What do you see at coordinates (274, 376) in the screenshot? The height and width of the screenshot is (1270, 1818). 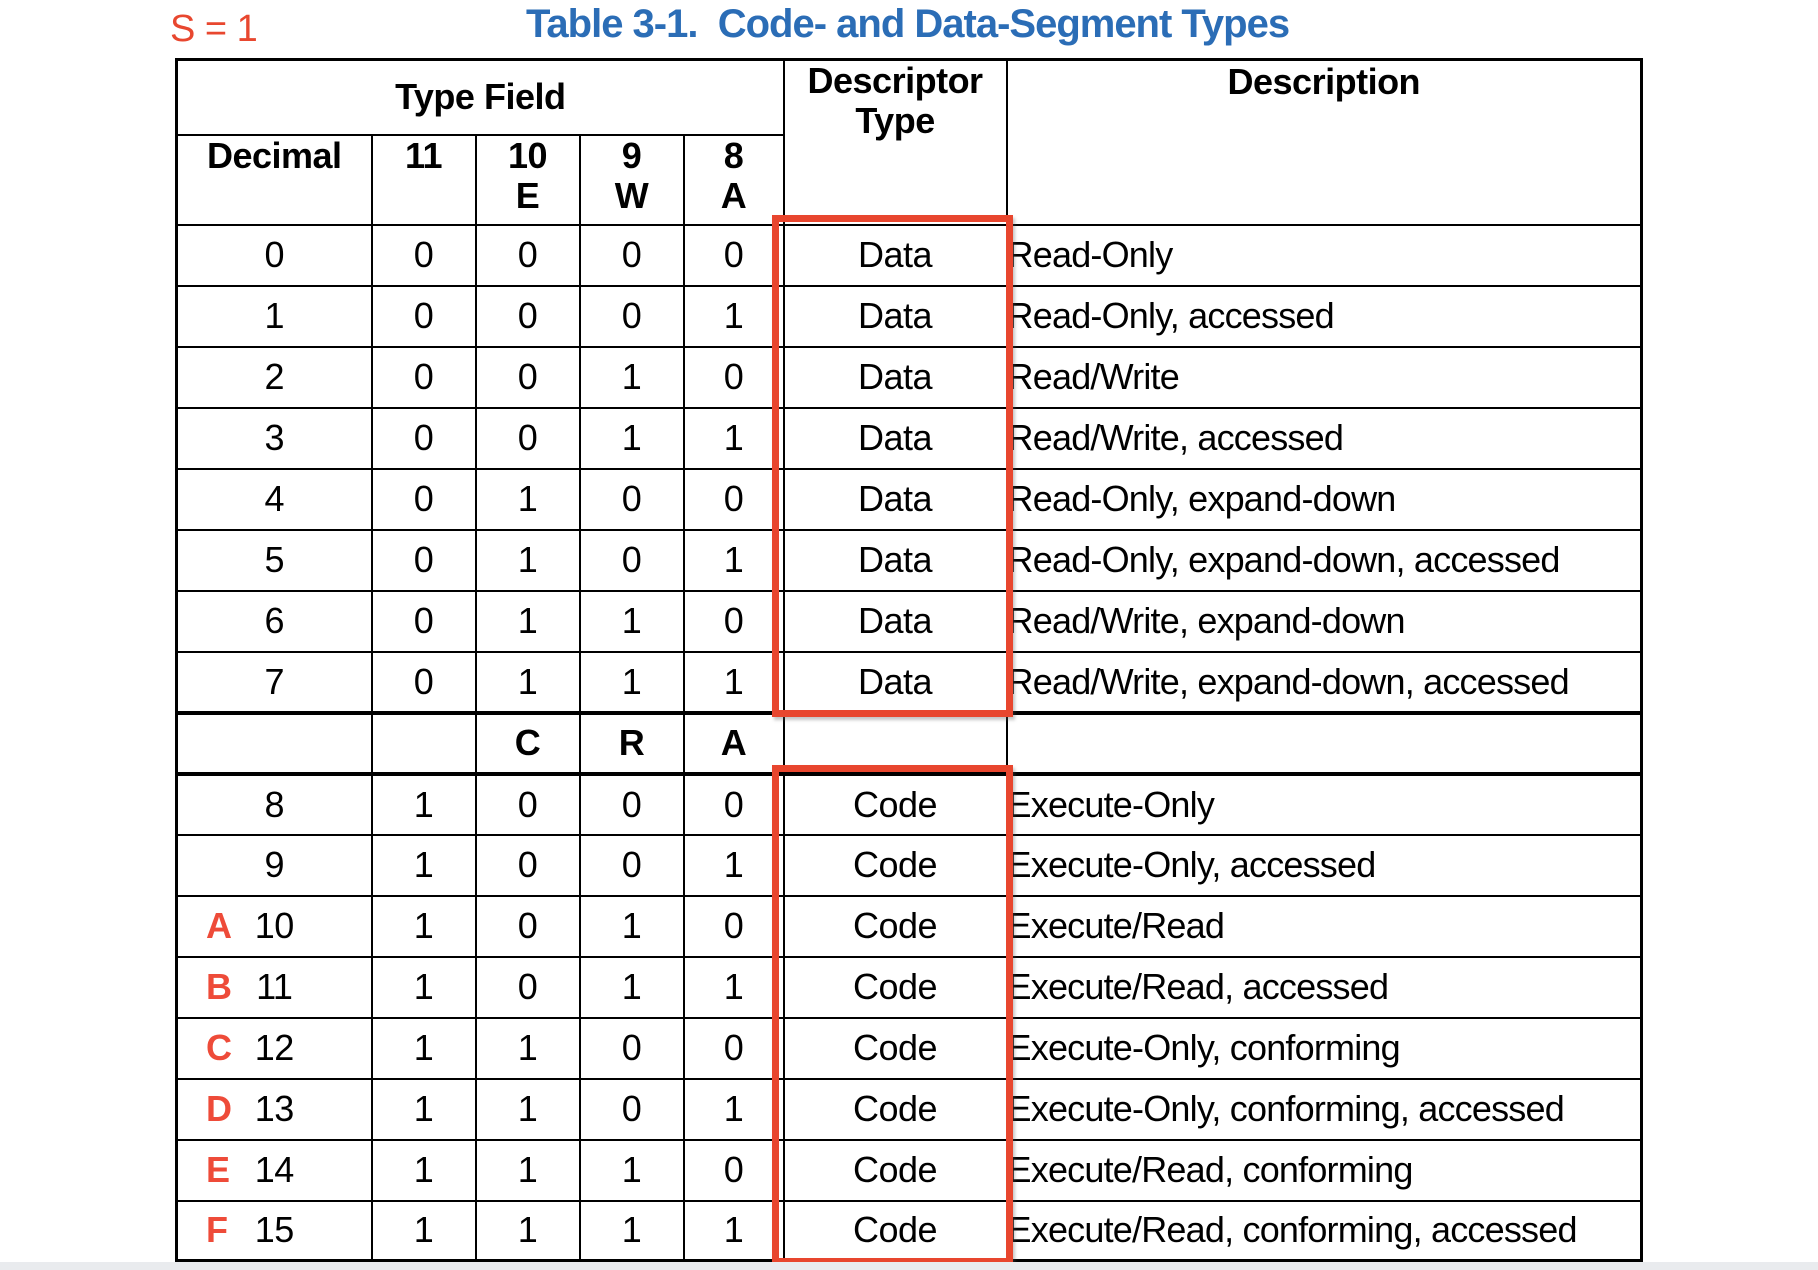 I see `decimal-value: 2` at bounding box center [274, 376].